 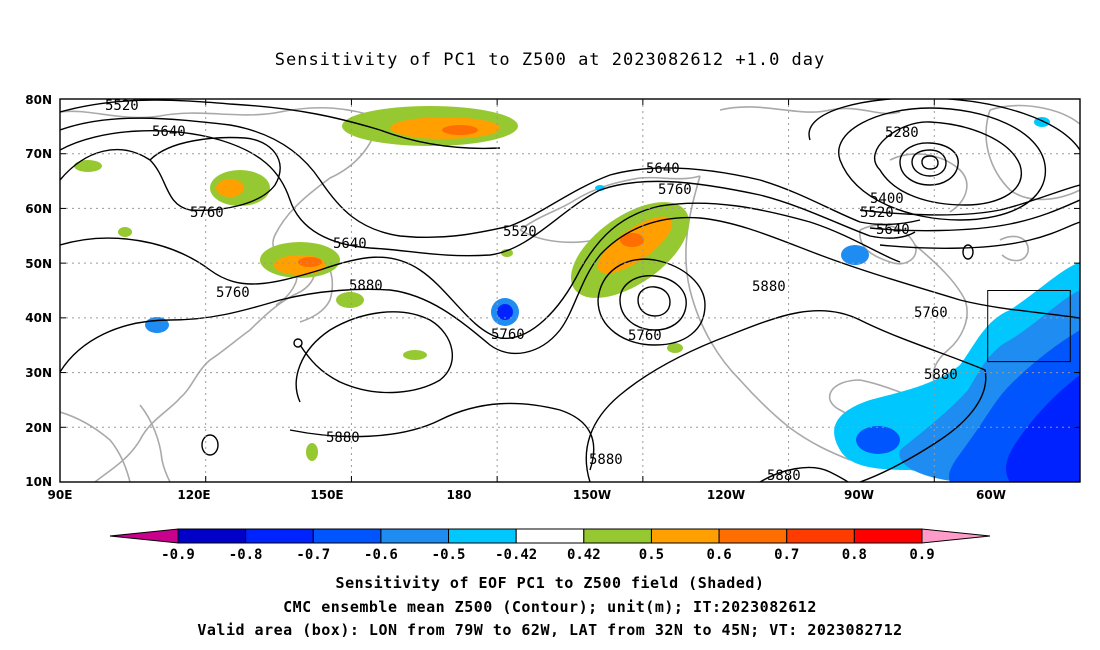 What do you see at coordinates (38, 482) in the screenshot?
I see `lat-tick-label: 10N` at bounding box center [38, 482].